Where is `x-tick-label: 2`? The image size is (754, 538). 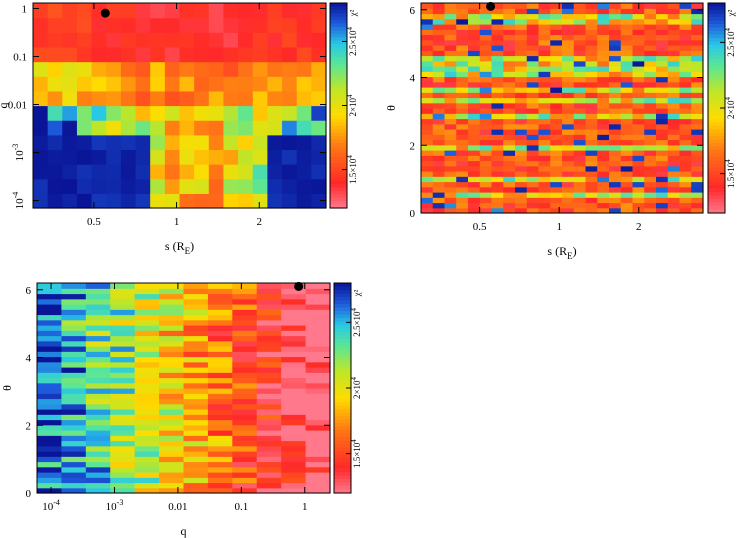 x-tick-label: 2 is located at coordinates (260, 222).